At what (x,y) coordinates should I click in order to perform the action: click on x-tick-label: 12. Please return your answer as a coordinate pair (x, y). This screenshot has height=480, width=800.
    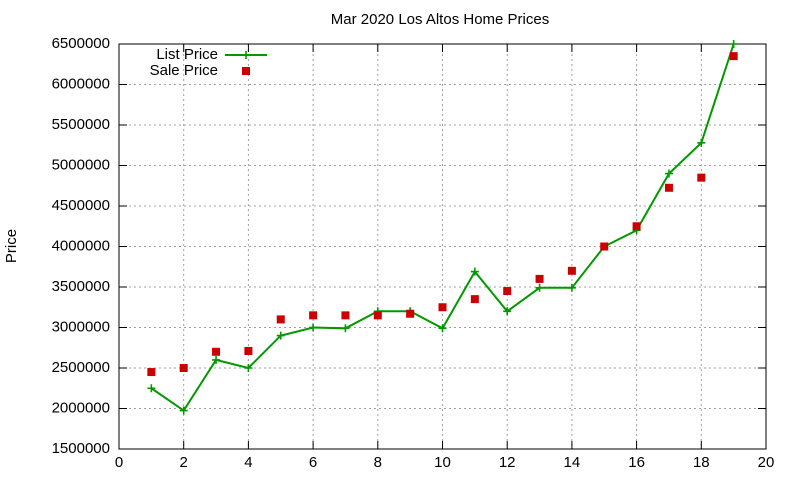
    Looking at the image, I should click on (507, 462).